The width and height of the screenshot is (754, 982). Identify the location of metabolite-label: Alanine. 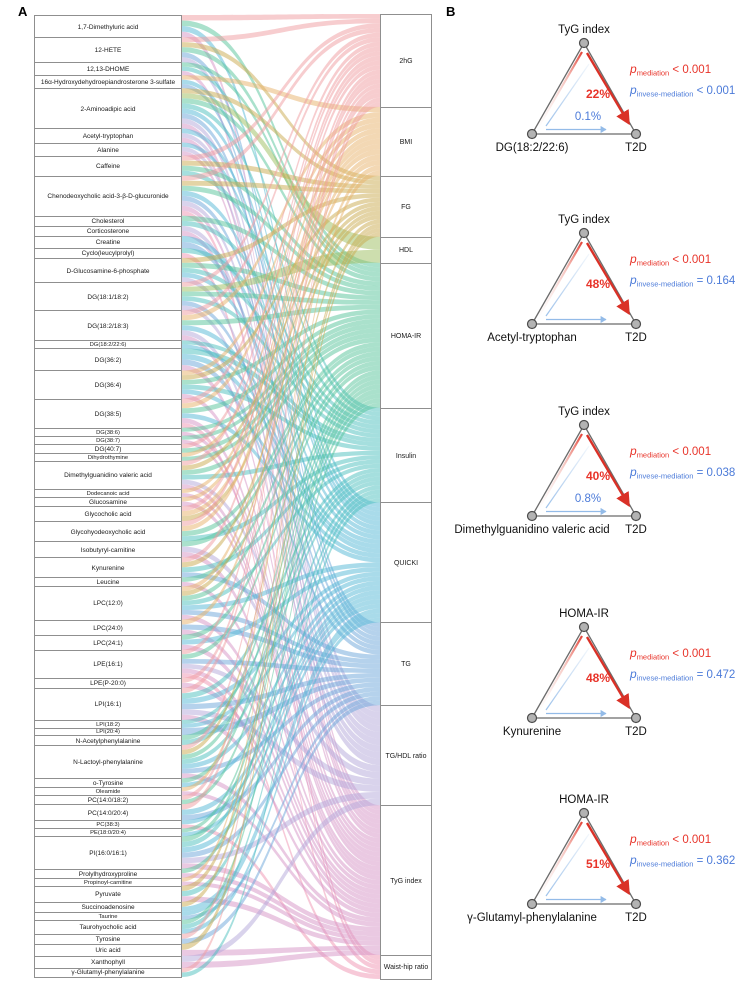
(108, 150).